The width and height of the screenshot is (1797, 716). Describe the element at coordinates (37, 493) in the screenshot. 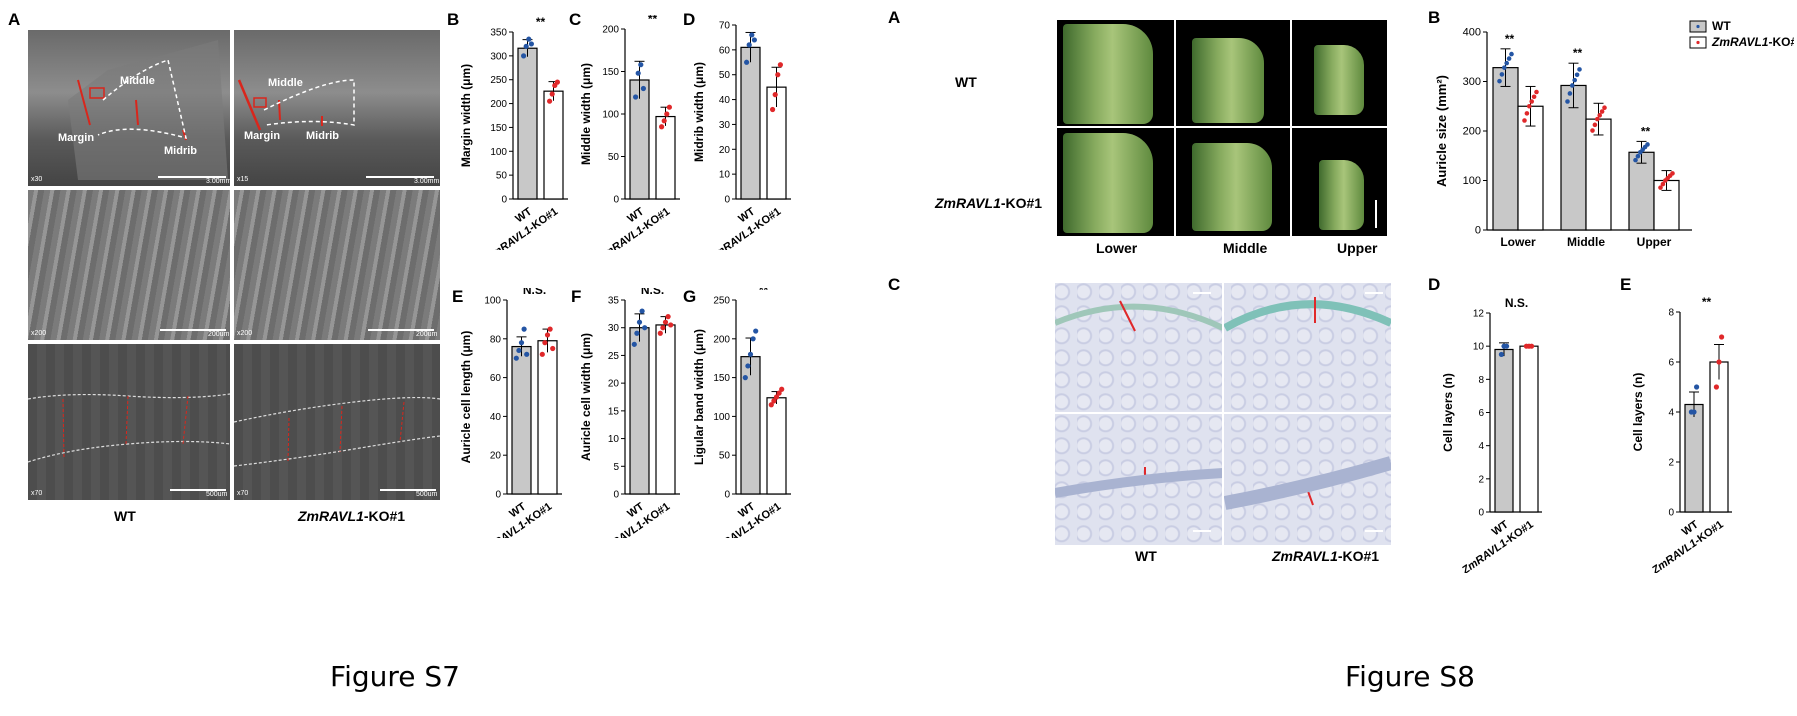

I see `sem-magnification: x70` at that location.